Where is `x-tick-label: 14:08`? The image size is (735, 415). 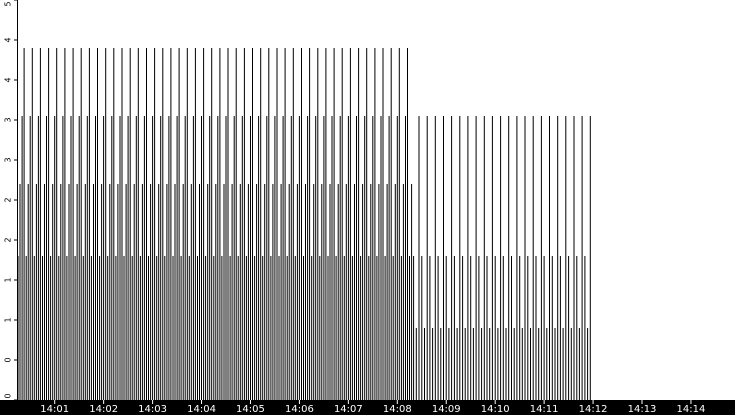
x-tick-label: 14:08 is located at coordinates (397, 409).